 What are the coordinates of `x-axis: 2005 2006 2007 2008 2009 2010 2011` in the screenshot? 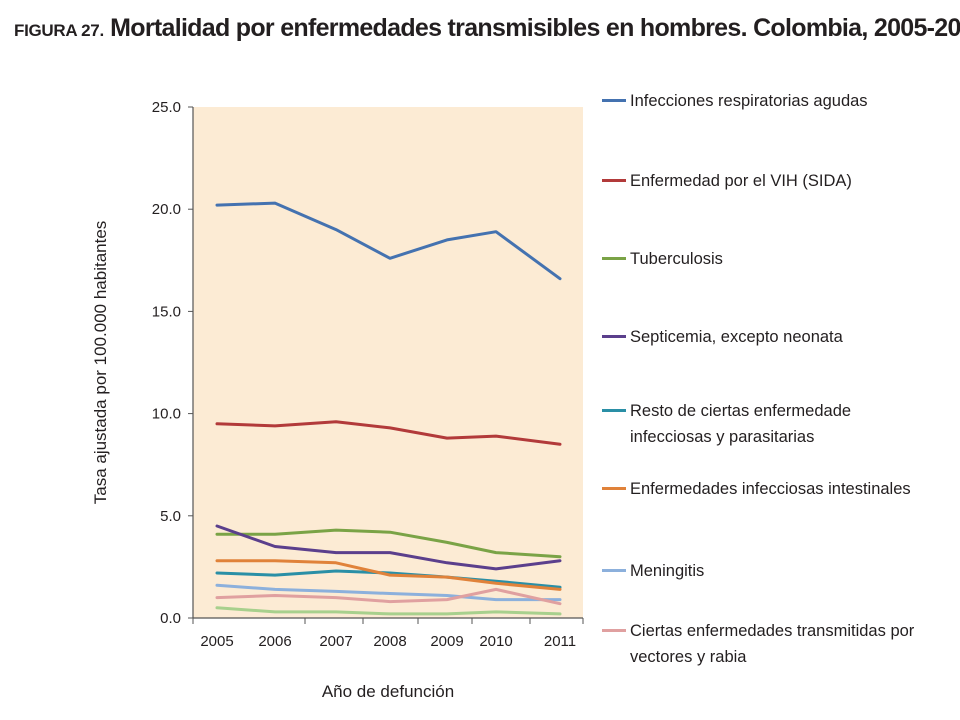 It's located at (388, 633).